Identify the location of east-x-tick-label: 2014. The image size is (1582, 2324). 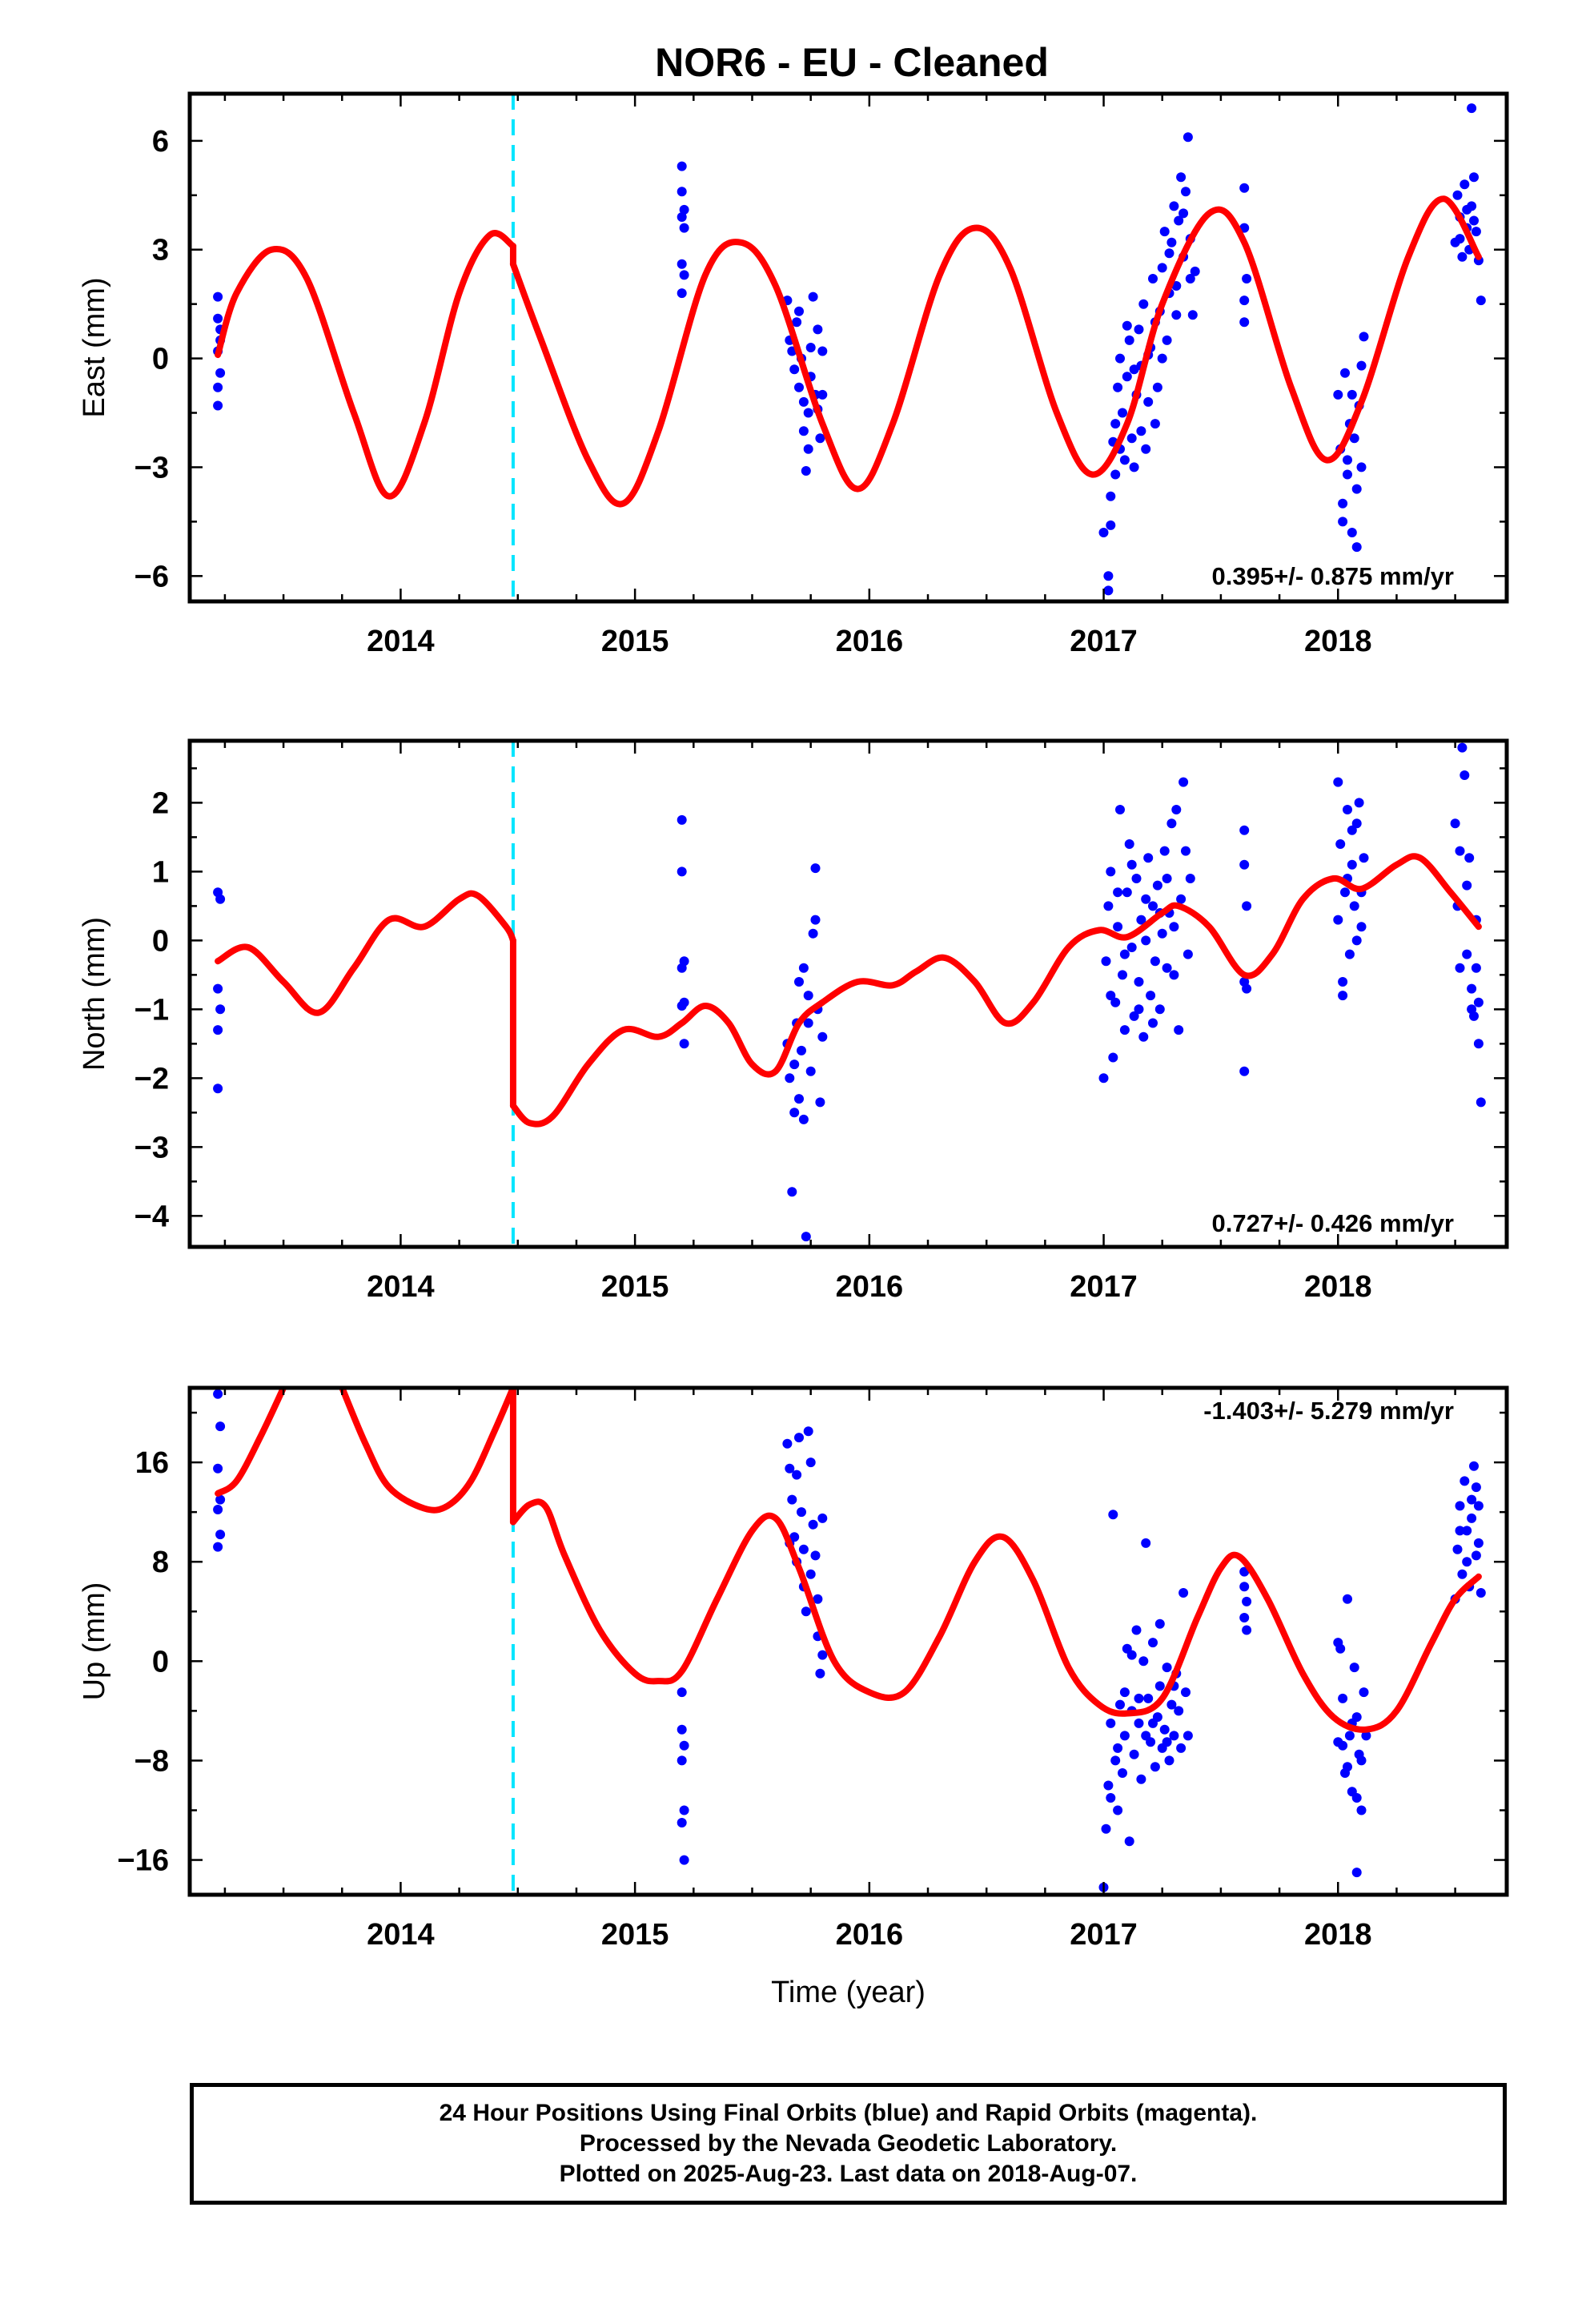
(401, 641).